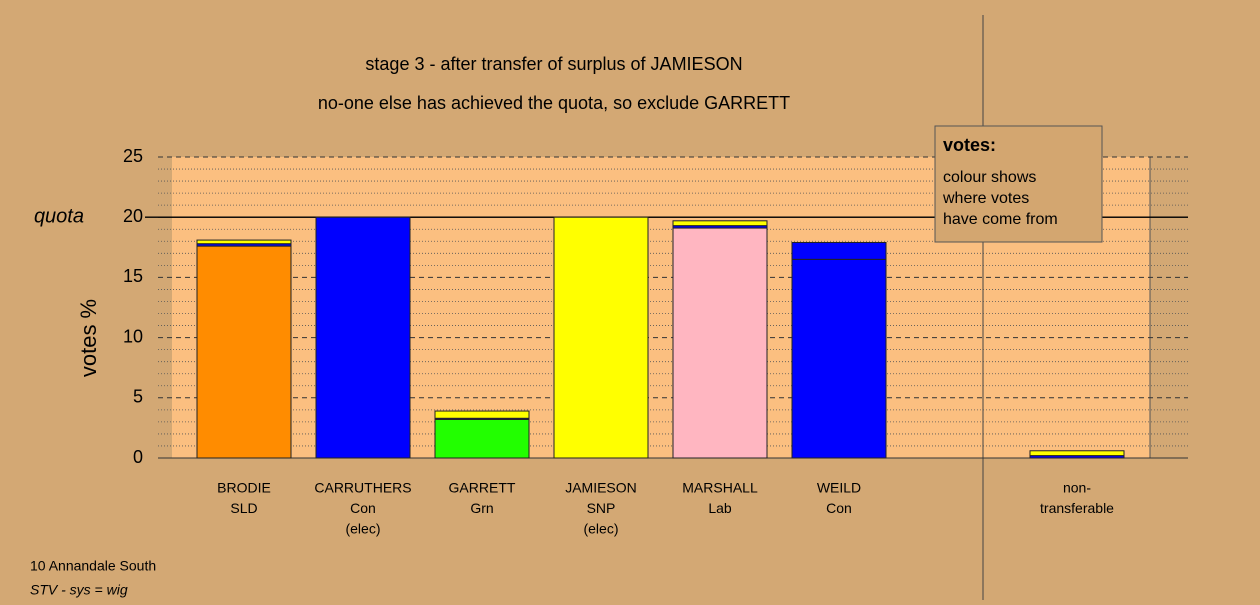  What do you see at coordinates (244, 488) in the screenshot?
I see `x-tick-label: BRODIE` at bounding box center [244, 488].